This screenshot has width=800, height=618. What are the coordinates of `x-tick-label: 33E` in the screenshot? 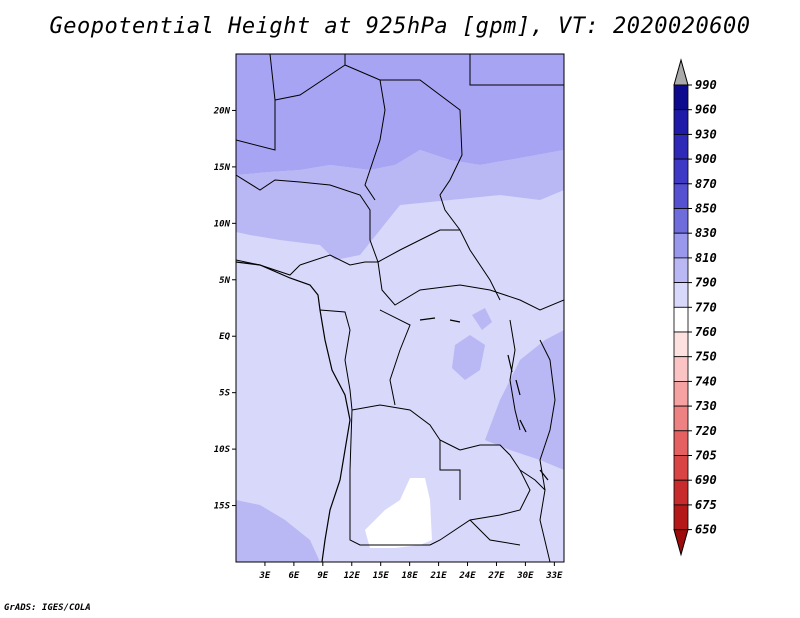 It's located at (554, 576).